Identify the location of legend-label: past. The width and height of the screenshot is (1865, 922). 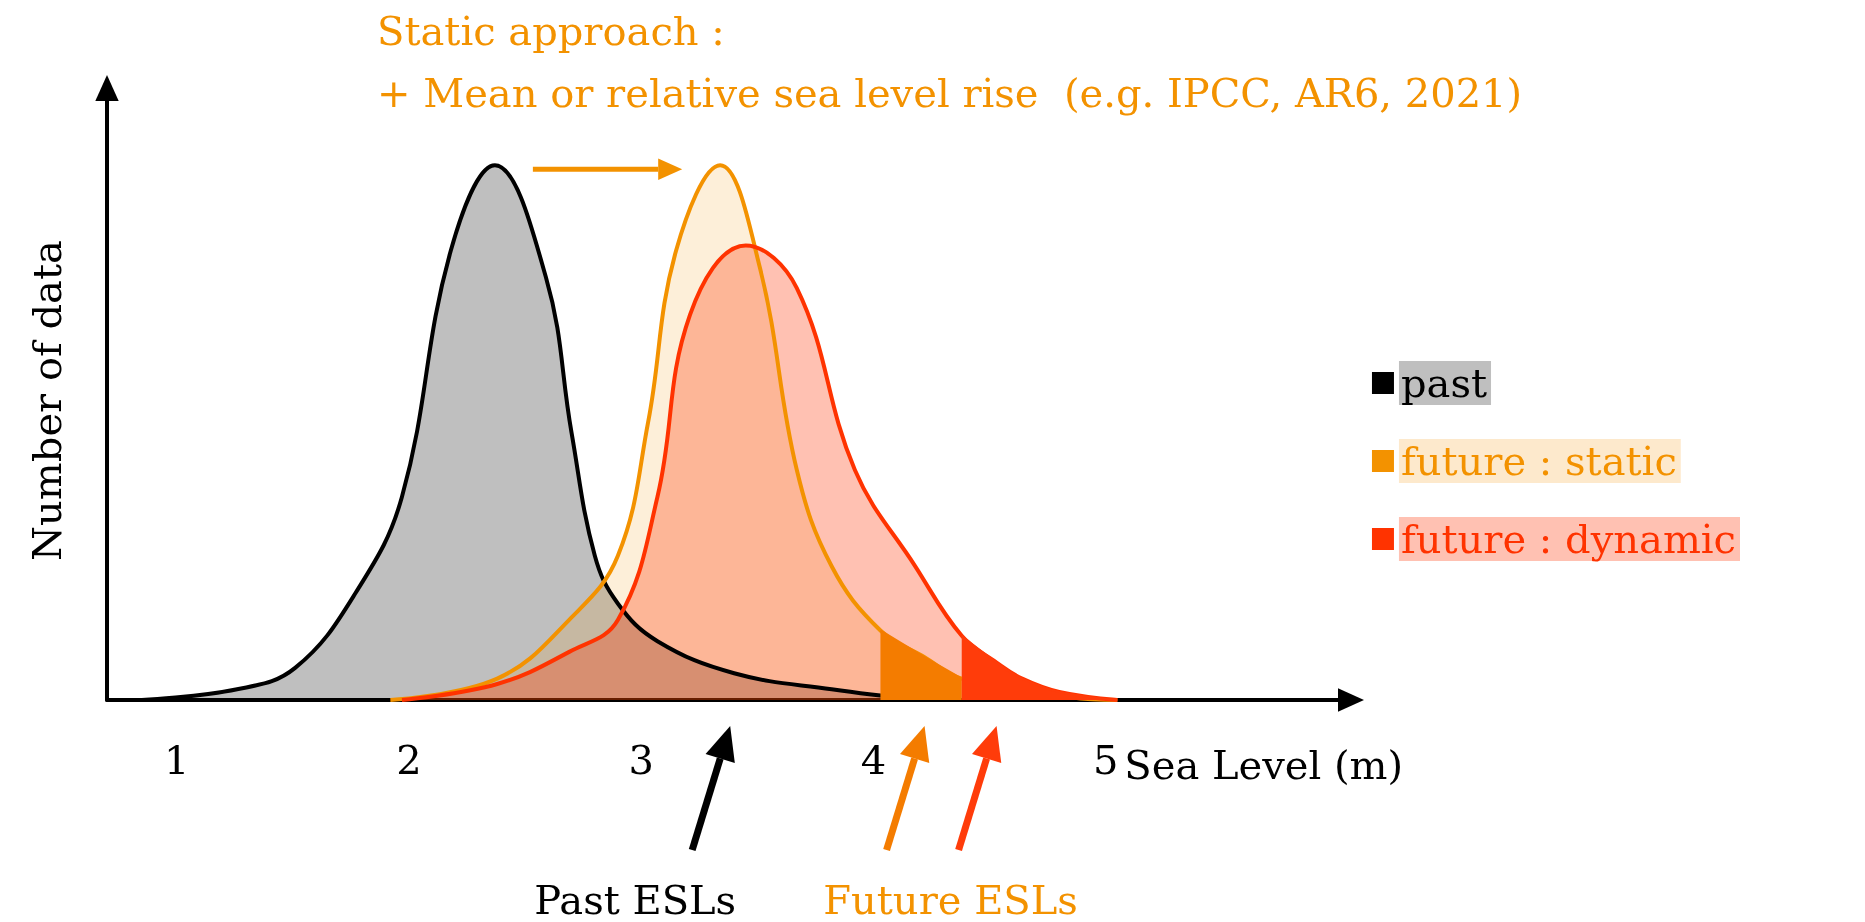
(1444, 383).